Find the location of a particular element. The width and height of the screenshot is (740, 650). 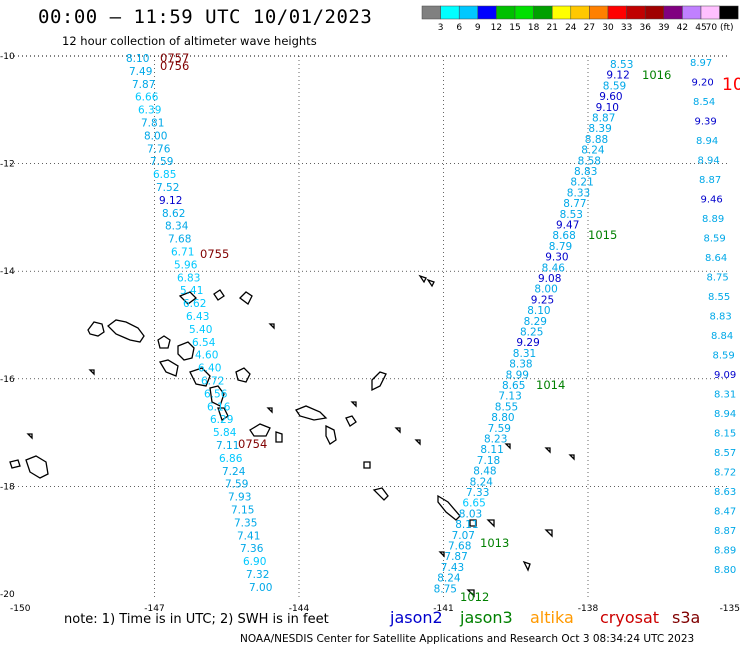

track-b-value: 8.99 is located at coordinates (517, 375).